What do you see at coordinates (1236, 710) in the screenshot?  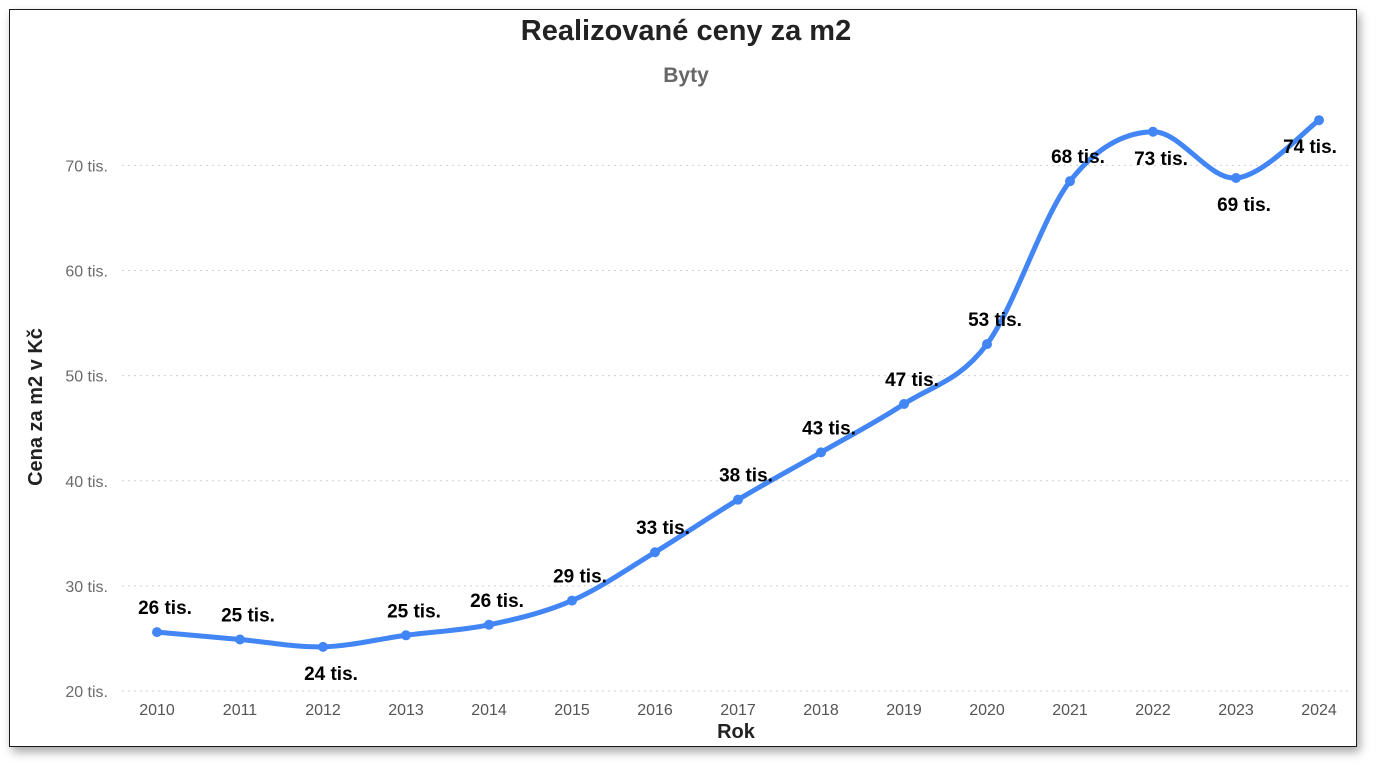 I see `x-tick-label: 2023` at bounding box center [1236, 710].